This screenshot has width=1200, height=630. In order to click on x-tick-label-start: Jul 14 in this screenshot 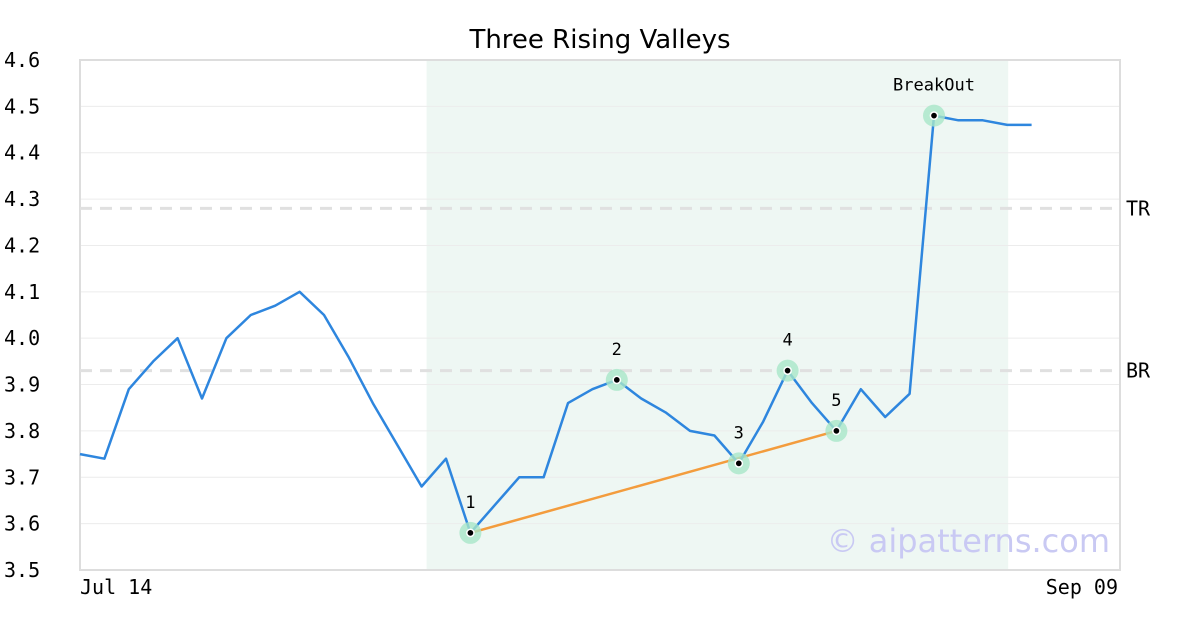, I will do `click(116, 587)`.